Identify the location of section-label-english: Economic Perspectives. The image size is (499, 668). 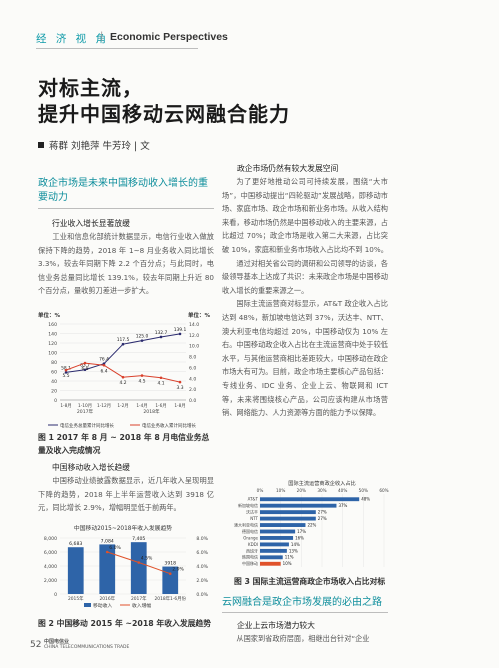
(169, 37).